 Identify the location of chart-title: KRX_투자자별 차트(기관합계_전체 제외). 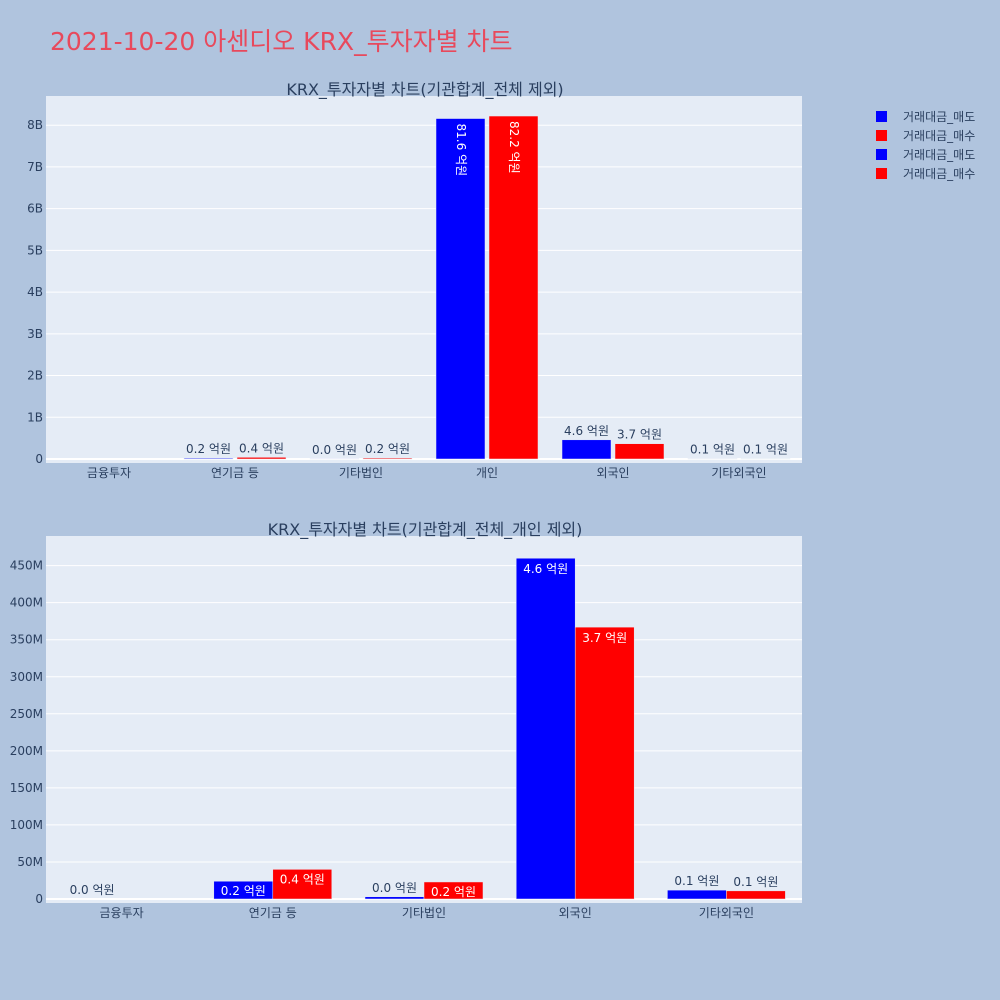
(424, 90).